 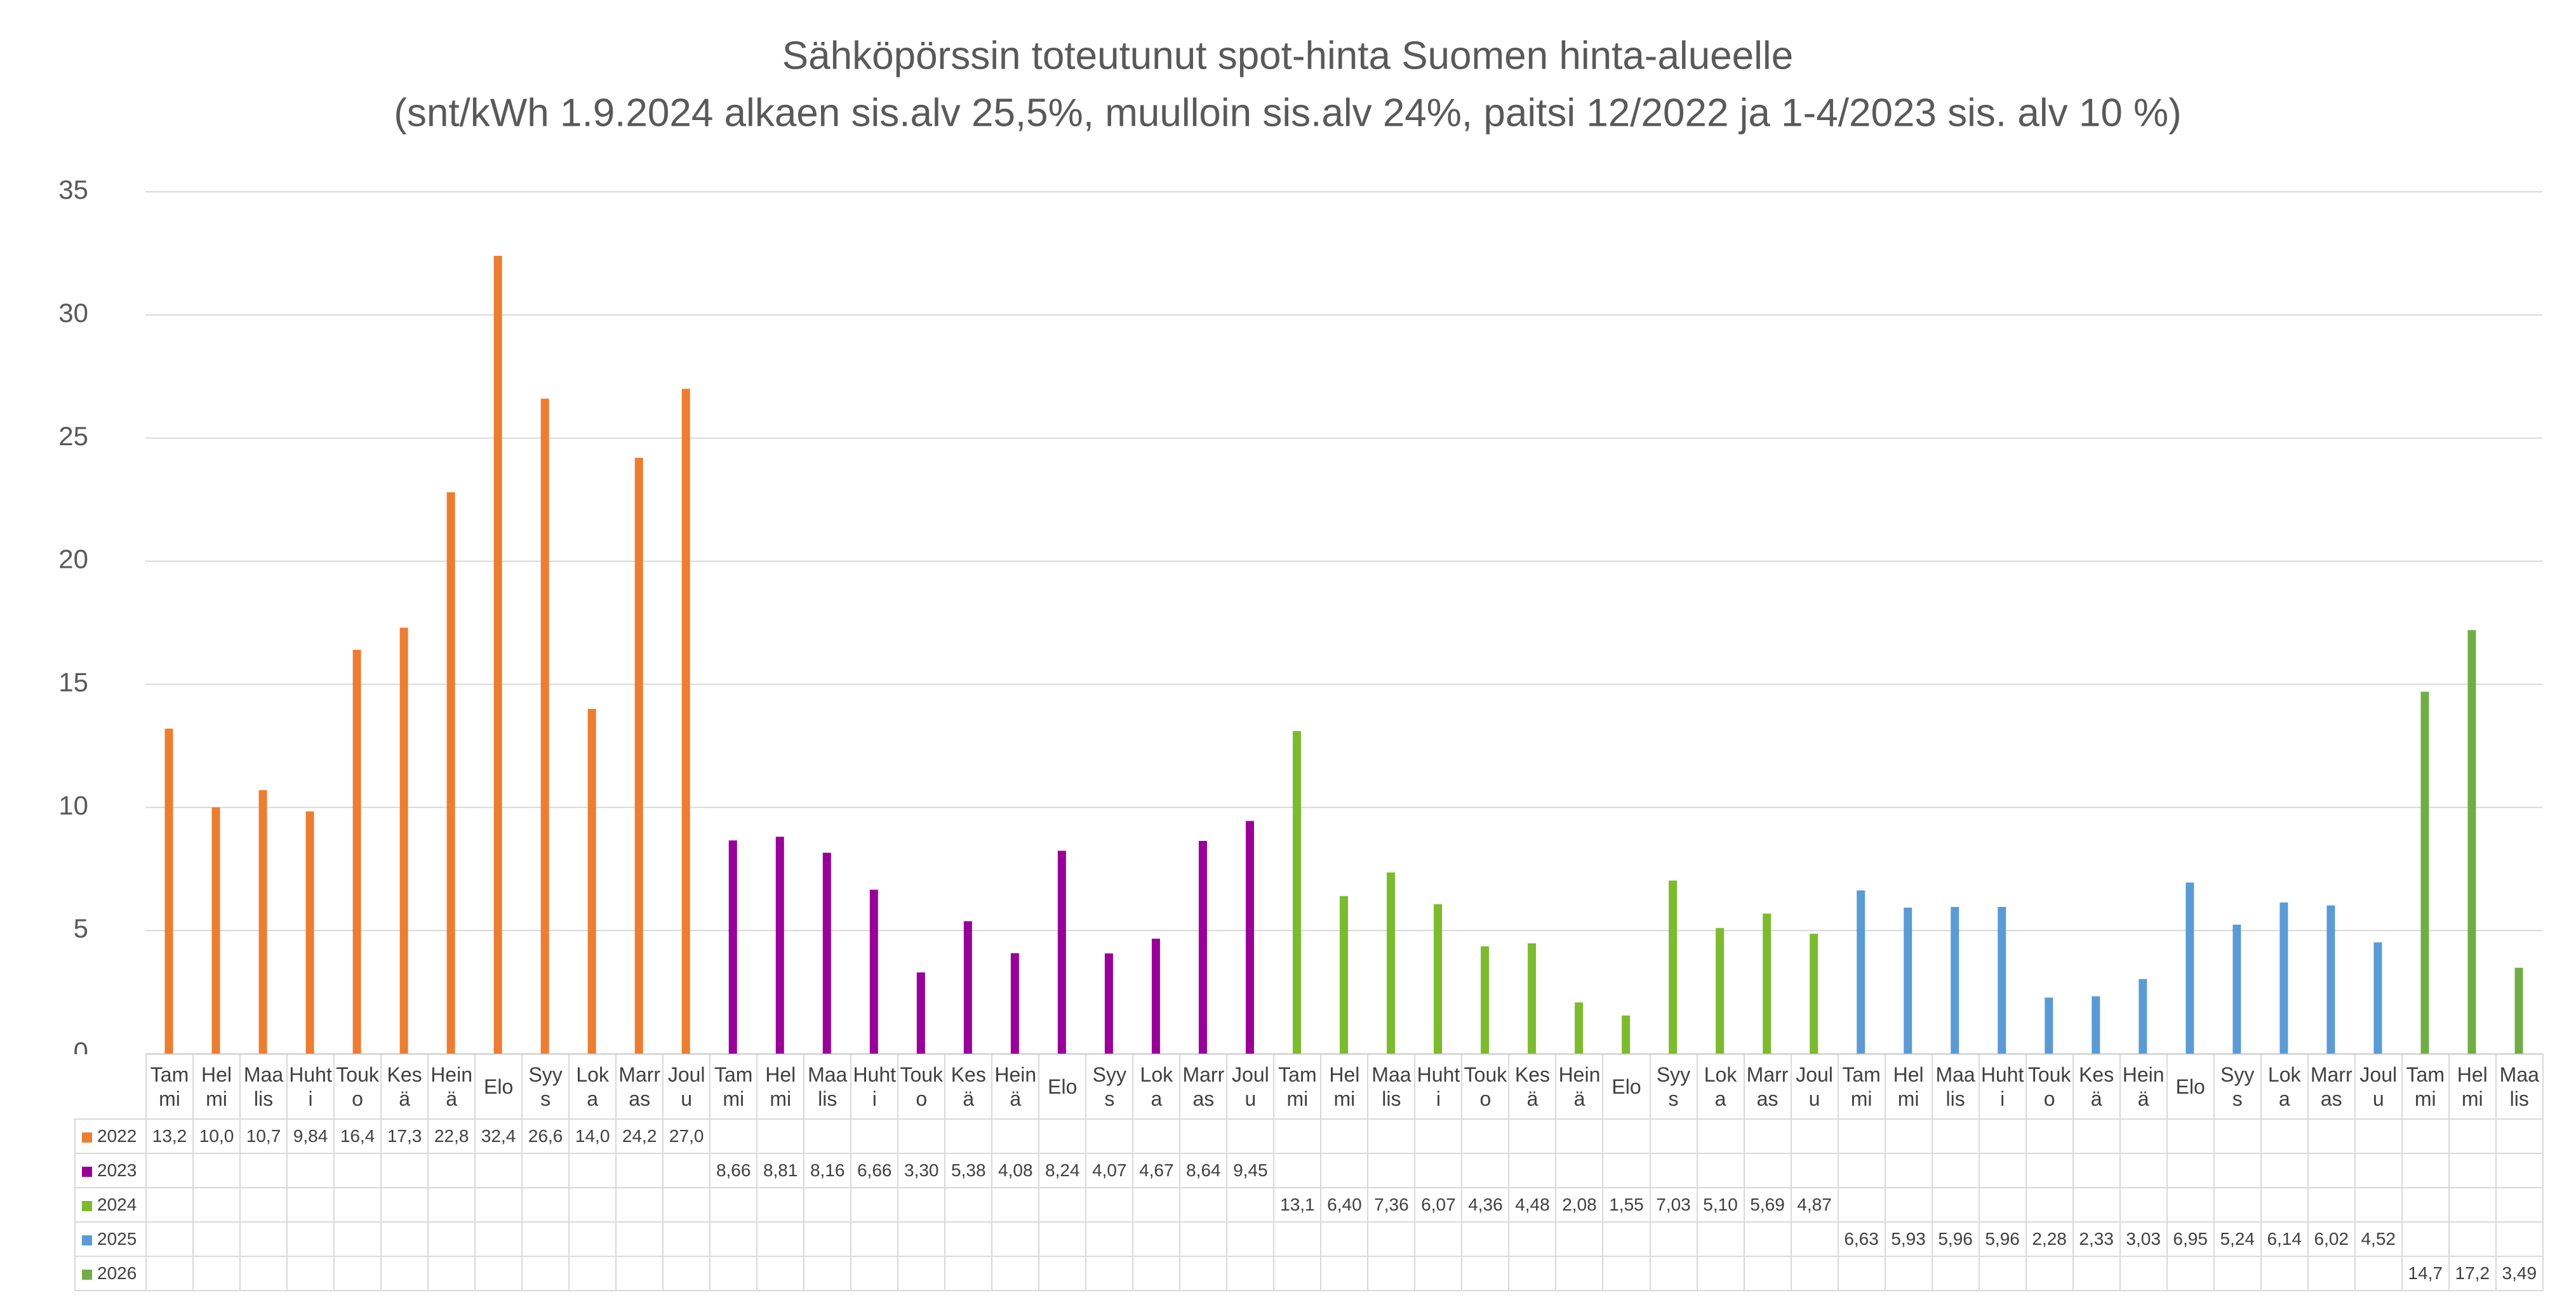 What do you see at coordinates (1309, 1273) in the screenshot?
I see `series-row: 2026 14,7 17,2 3,49` at bounding box center [1309, 1273].